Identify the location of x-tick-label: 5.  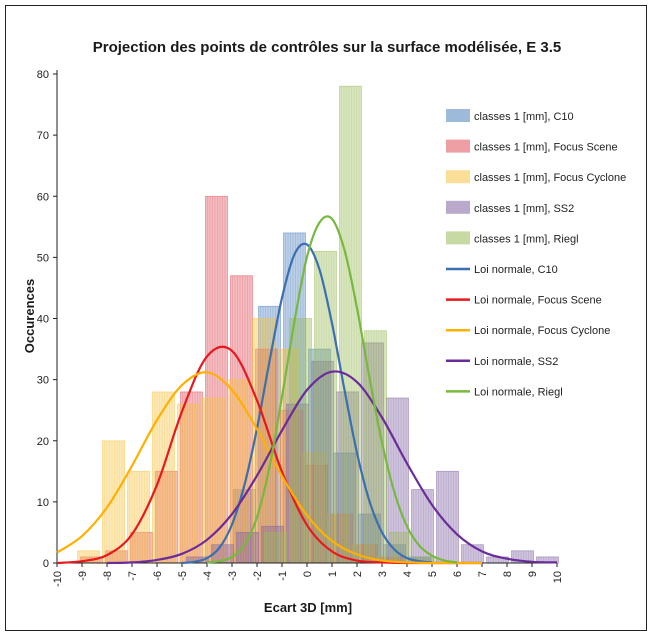
(433, 574).